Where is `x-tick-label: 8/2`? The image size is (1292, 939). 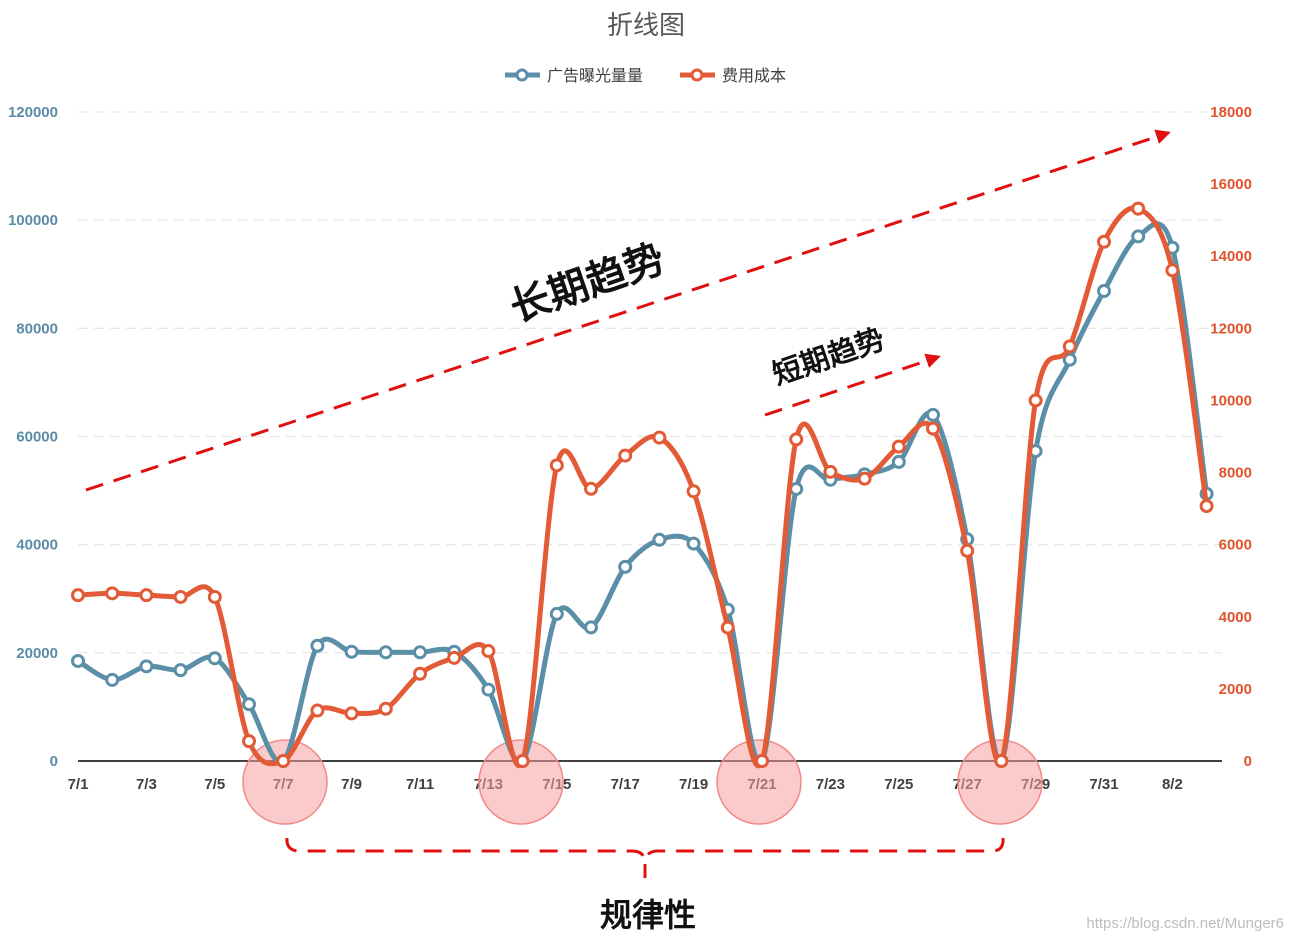
x-tick-label: 8/2 is located at coordinates (1172, 784).